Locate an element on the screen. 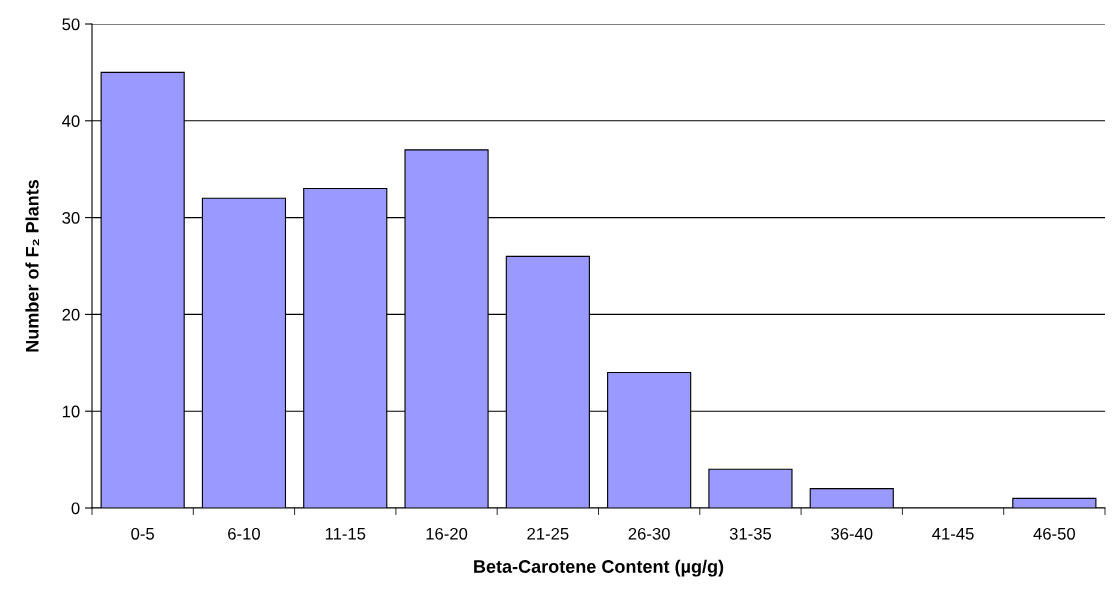 This screenshot has width=1112, height=598. x-tick-label: 31-35 is located at coordinates (750, 533).